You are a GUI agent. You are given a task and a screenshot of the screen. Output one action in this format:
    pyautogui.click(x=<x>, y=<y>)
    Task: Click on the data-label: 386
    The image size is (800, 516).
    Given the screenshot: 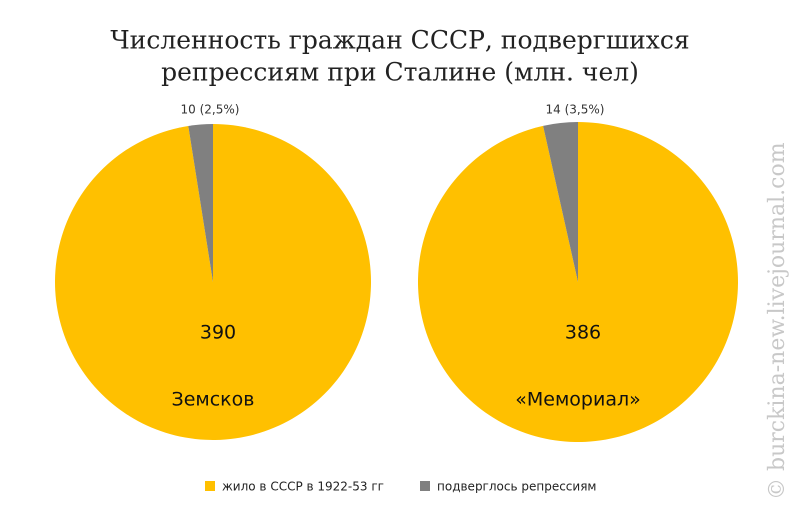 What is the action you would take?
    pyautogui.click(x=583, y=333)
    